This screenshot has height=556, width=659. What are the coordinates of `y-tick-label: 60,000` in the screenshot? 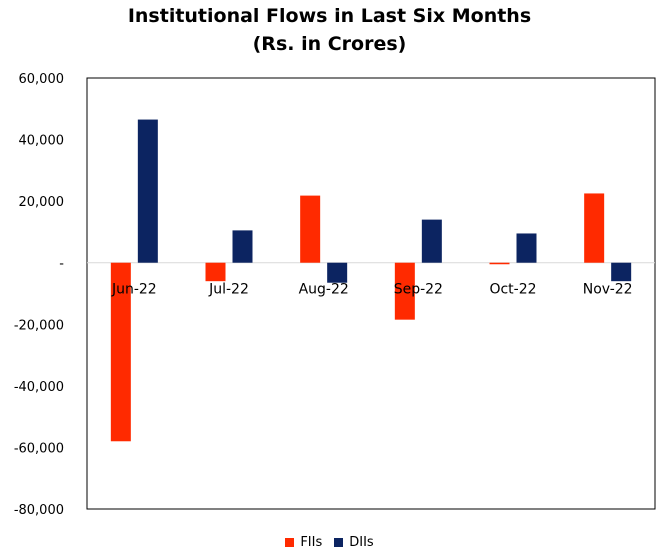 It's located at (42, 79).